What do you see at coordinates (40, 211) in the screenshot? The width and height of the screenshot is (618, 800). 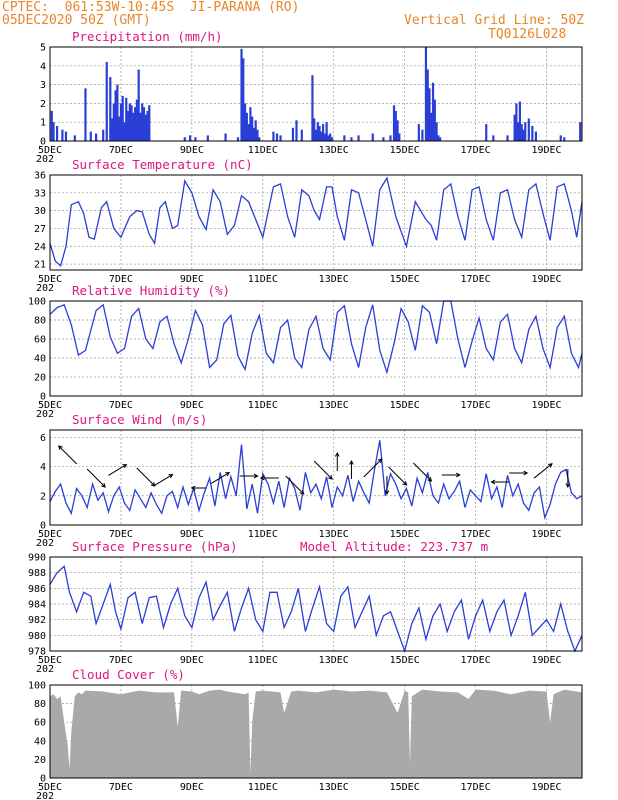 I see `y-tick-label: 30` at bounding box center [40, 211].